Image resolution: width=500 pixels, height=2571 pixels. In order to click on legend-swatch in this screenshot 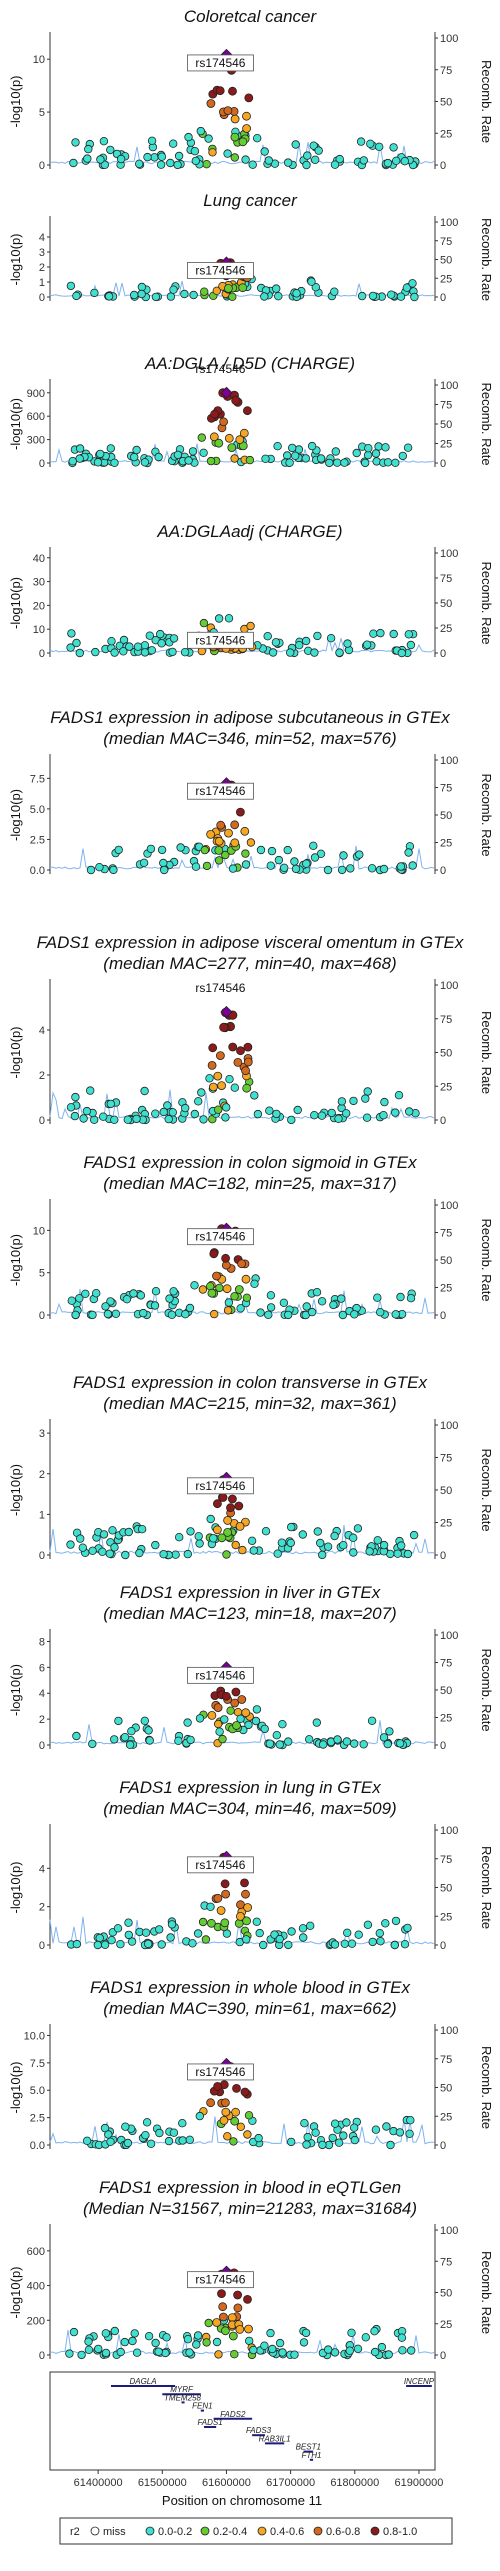, I will do `click(150, 2531)`.